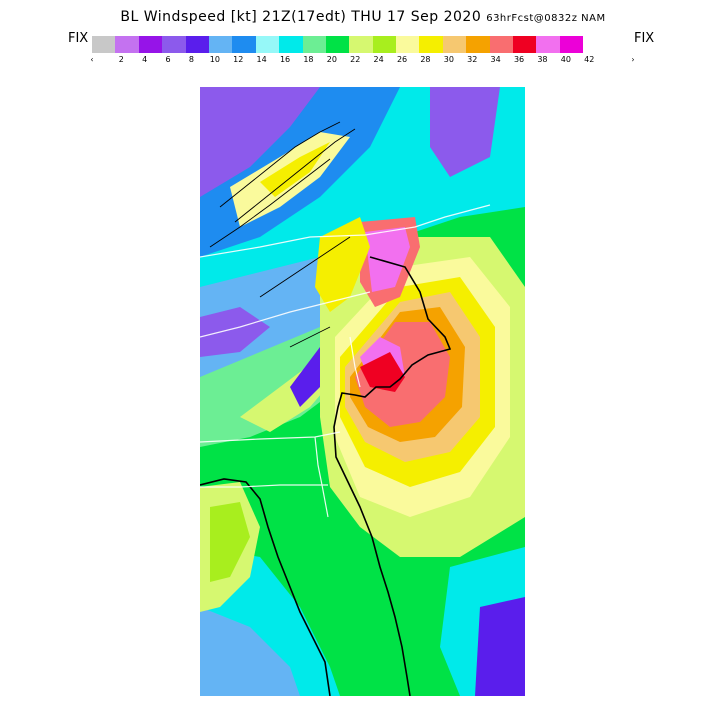 This screenshot has height=726, width=726. What do you see at coordinates (308, 59) in the screenshot?
I see `legend-tick-label: 18` at bounding box center [308, 59].